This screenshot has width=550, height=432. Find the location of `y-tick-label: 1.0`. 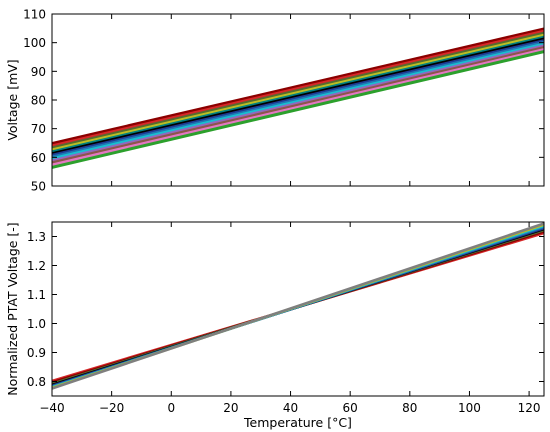

y-tick-label: 1.0 is located at coordinates (36, 324).